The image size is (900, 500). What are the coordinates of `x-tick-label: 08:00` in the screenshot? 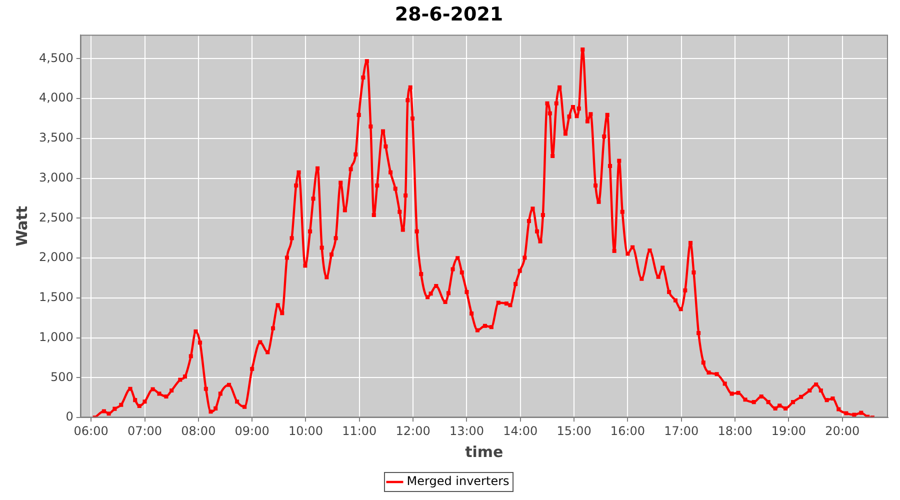 It's located at (198, 431).